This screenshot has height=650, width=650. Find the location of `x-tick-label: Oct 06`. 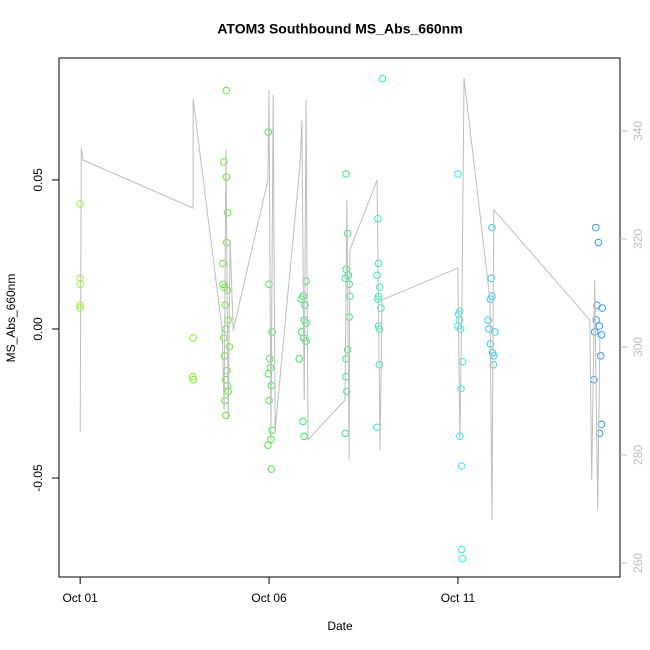

x-tick-label: Oct 06 is located at coordinates (269, 598).